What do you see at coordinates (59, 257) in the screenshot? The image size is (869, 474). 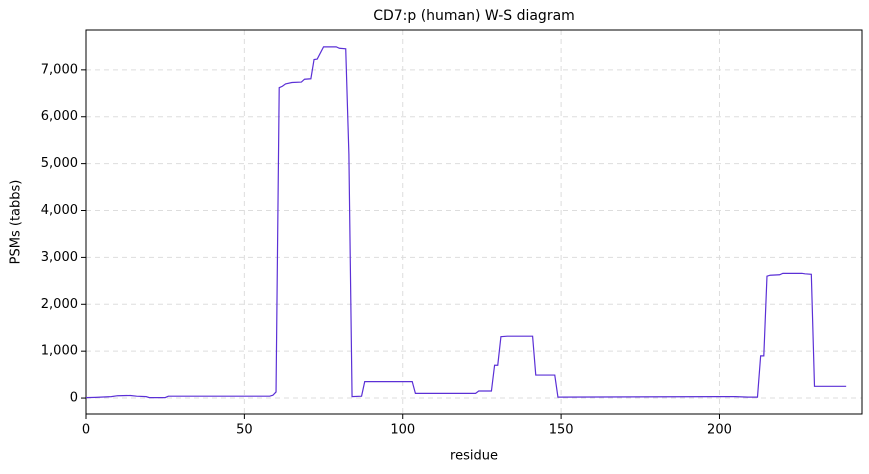 I see `y-tick-label: 3,000` at bounding box center [59, 257].